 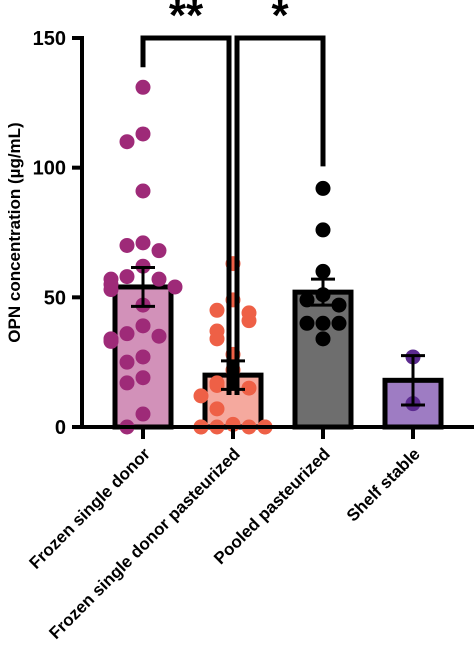 I want to click on y-tick-label-2: 100, so click(x=49, y=169).